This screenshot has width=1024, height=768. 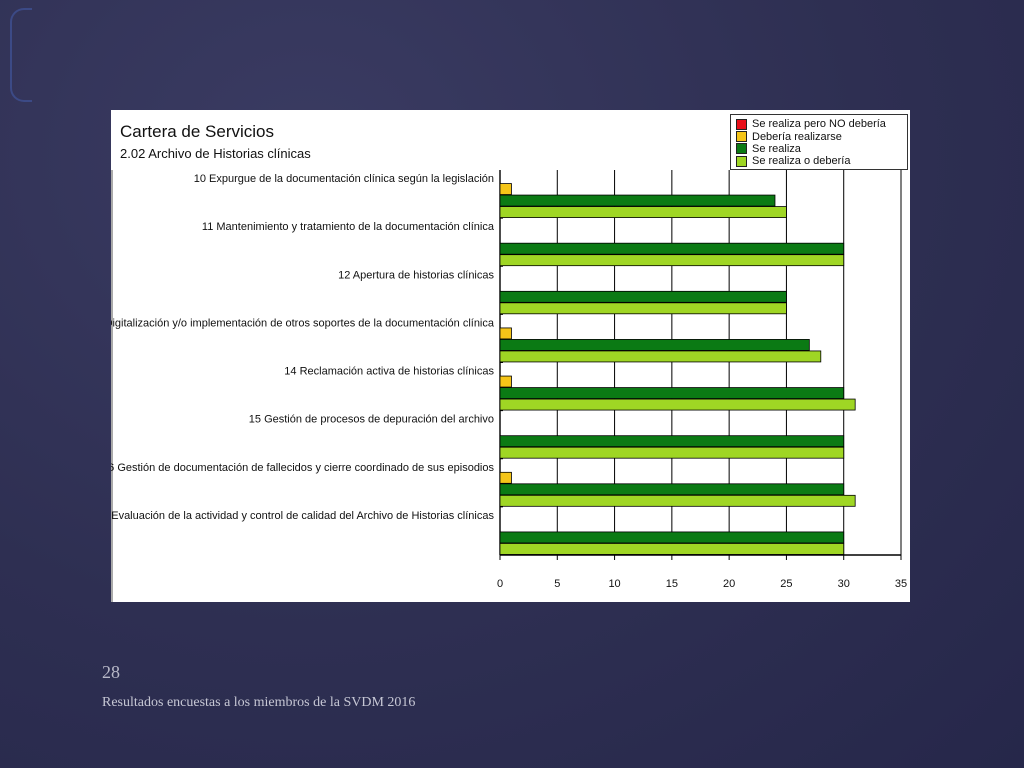 I want to click on x-tick-label: 0, so click(x=500, y=584).